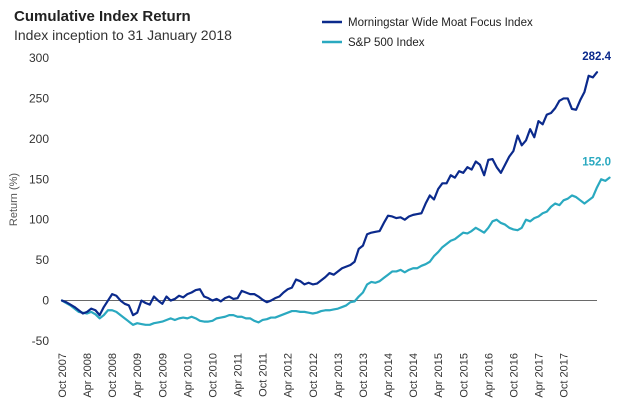 This screenshot has height=410, width=620. I want to click on y-tick-label: 250, so click(39, 98).